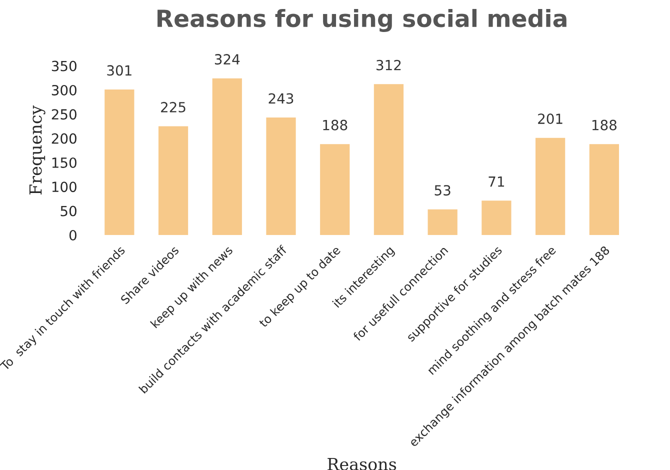  What do you see at coordinates (550, 119) in the screenshot?
I see `data-label: 201` at bounding box center [550, 119].